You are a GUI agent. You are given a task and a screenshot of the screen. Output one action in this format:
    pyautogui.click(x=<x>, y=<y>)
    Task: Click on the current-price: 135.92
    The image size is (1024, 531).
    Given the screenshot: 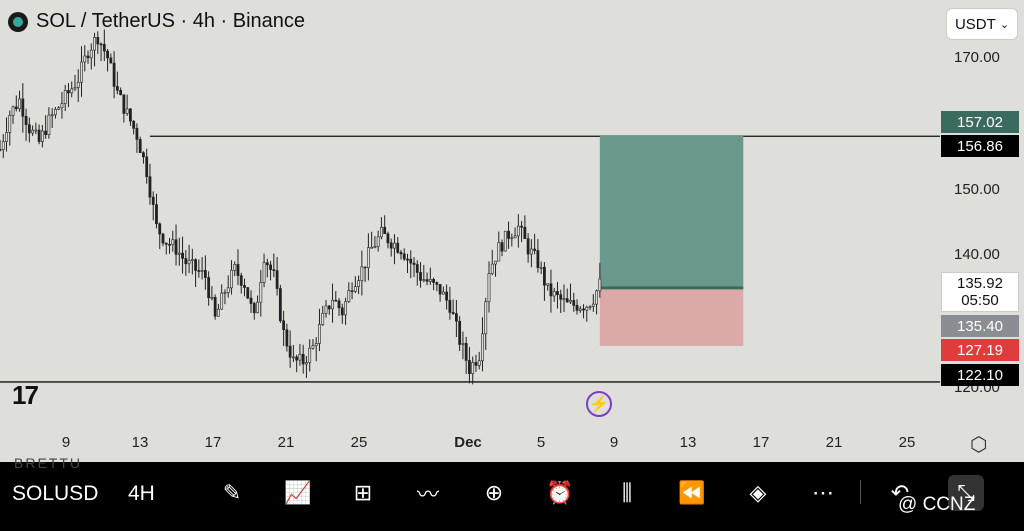 What is the action you would take?
    pyautogui.click(x=980, y=283)
    